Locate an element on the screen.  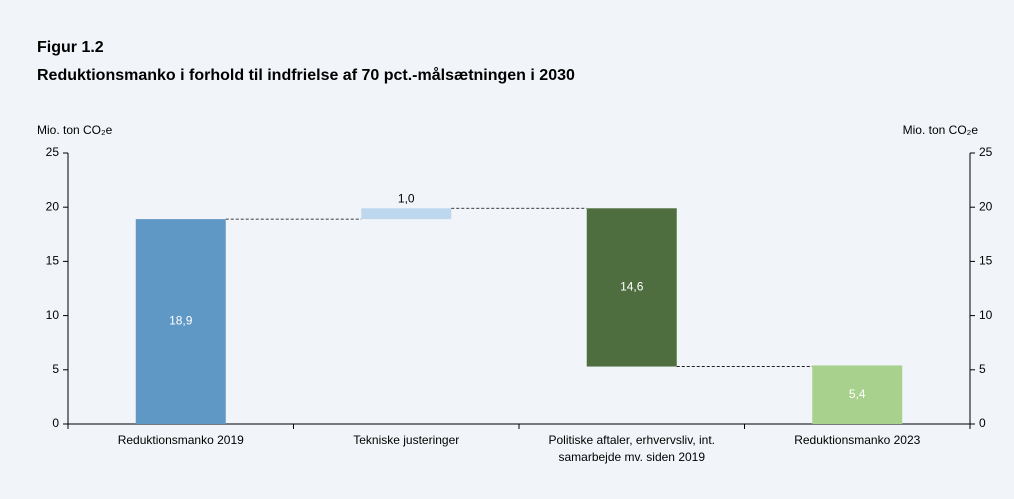
y2-tick-label: 15 is located at coordinates (986, 261).